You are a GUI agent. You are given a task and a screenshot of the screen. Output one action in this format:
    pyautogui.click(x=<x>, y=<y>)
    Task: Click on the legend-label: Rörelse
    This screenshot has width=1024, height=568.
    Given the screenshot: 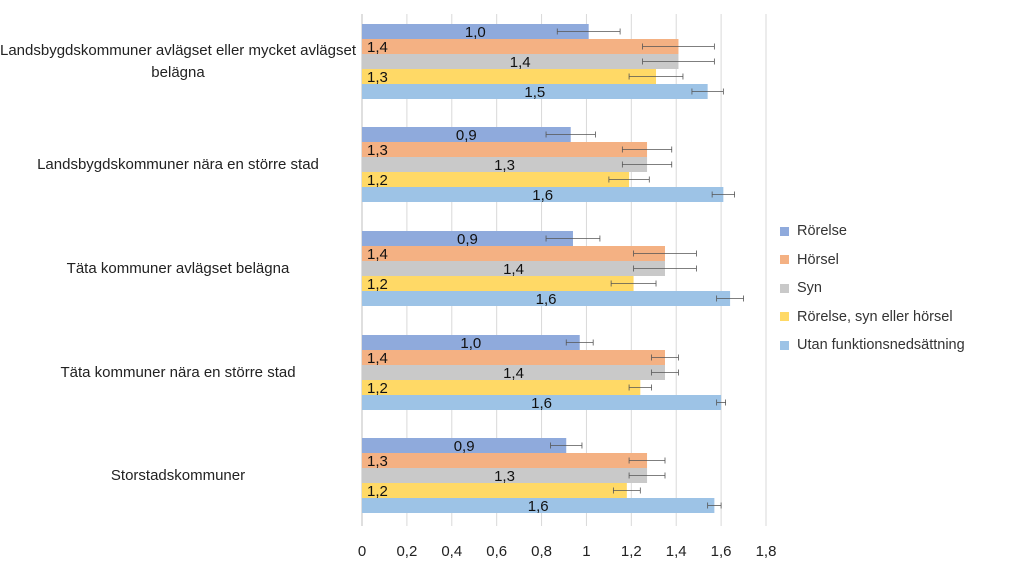 What is the action you would take?
    pyautogui.click(x=822, y=231)
    